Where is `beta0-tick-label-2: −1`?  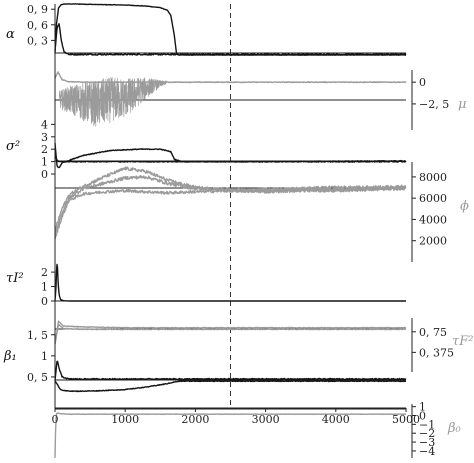 beta0-tick-label-2: −1 is located at coordinates (427, 424).